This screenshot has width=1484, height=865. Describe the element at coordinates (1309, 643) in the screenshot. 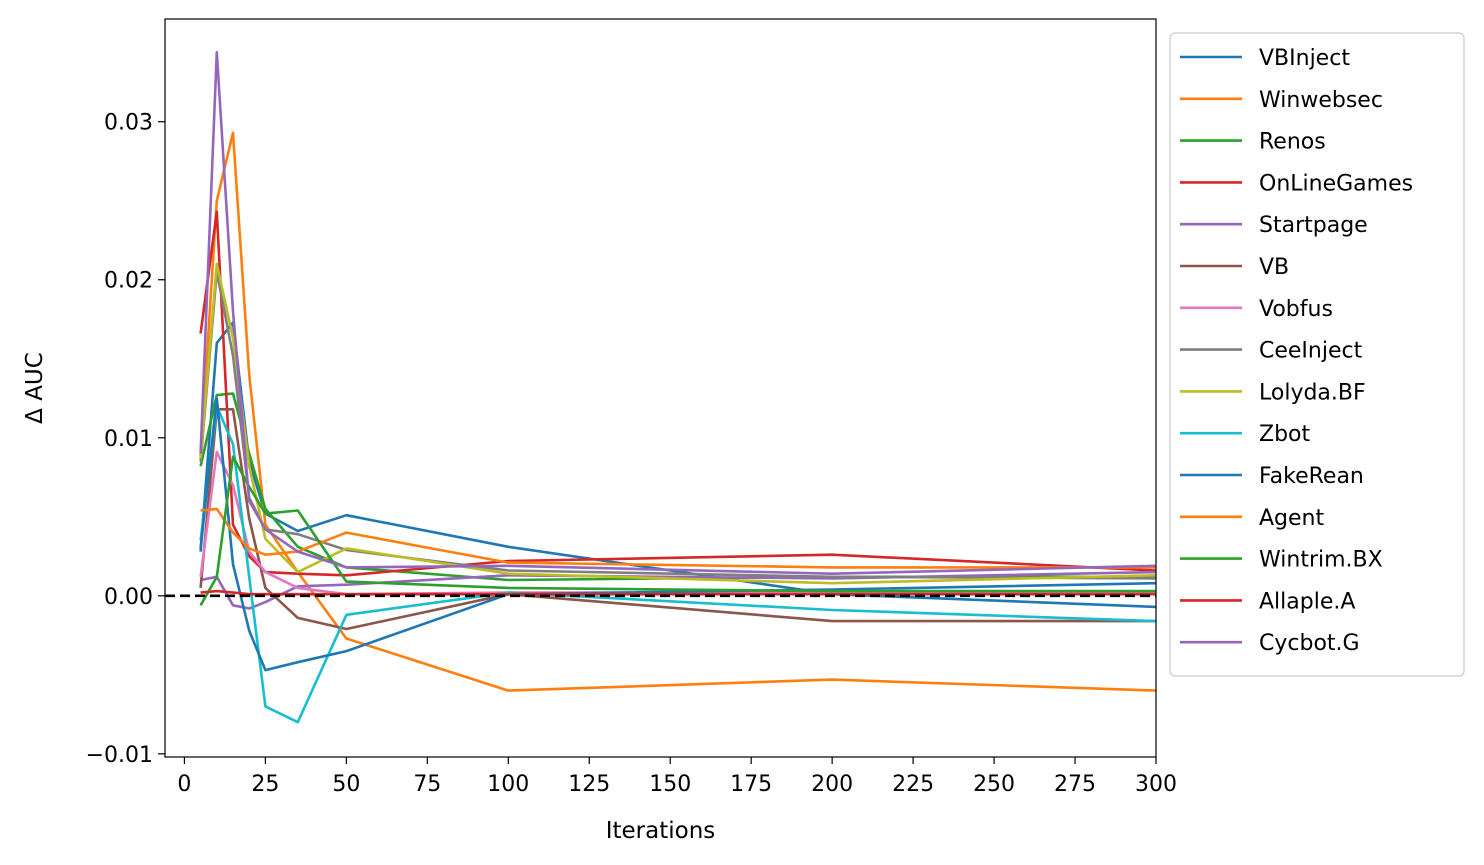

I see `legend-label: Cycbot.G` at that location.